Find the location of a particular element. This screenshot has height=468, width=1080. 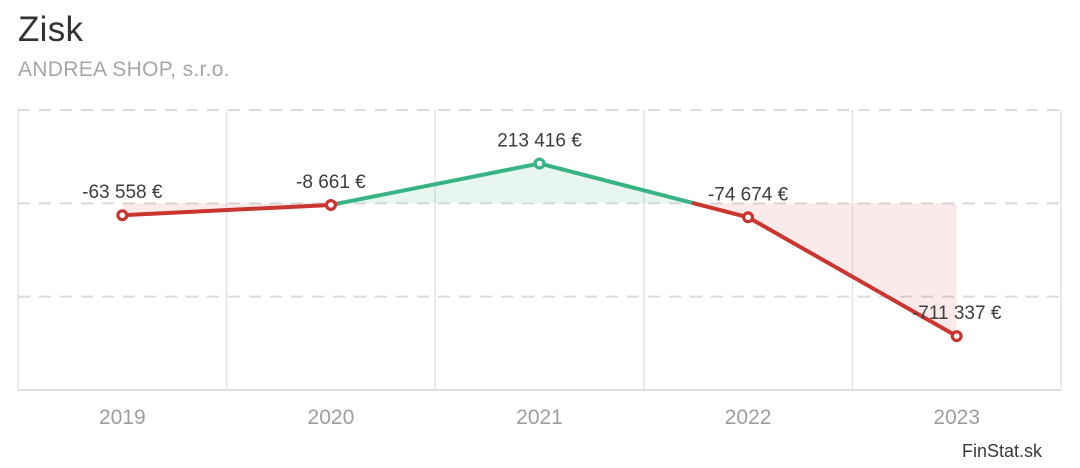

data-label-2020: -8 661 € is located at coordinates (331, 182).